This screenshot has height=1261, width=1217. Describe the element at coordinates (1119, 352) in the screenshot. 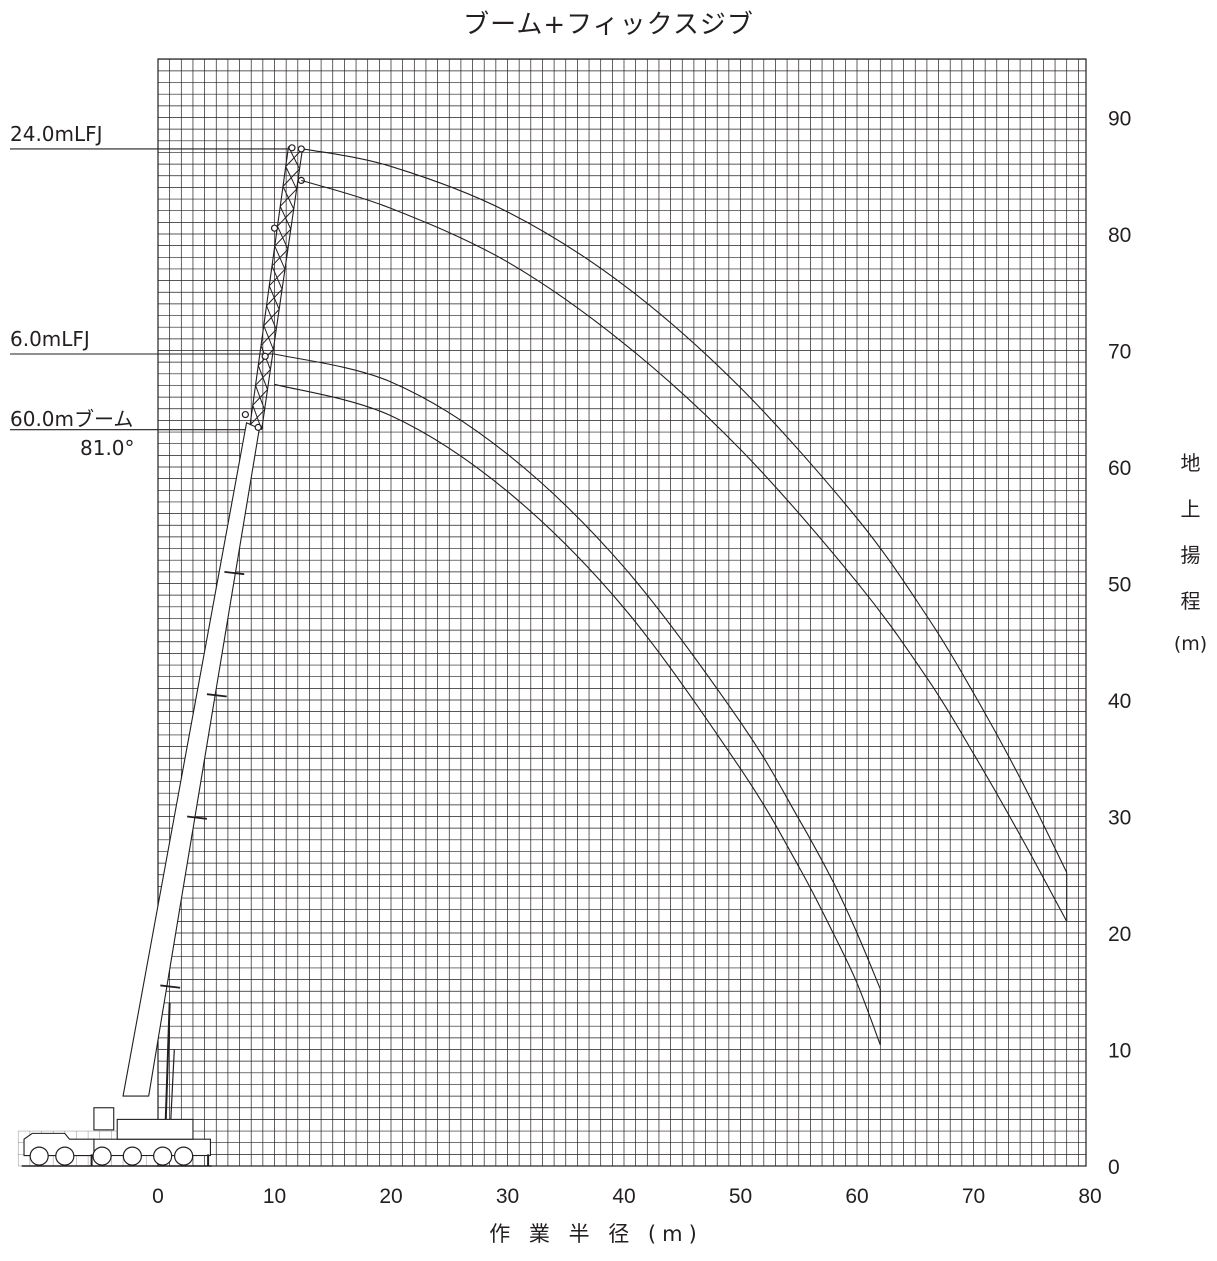

I see `y-tick-label: 70` at that location.